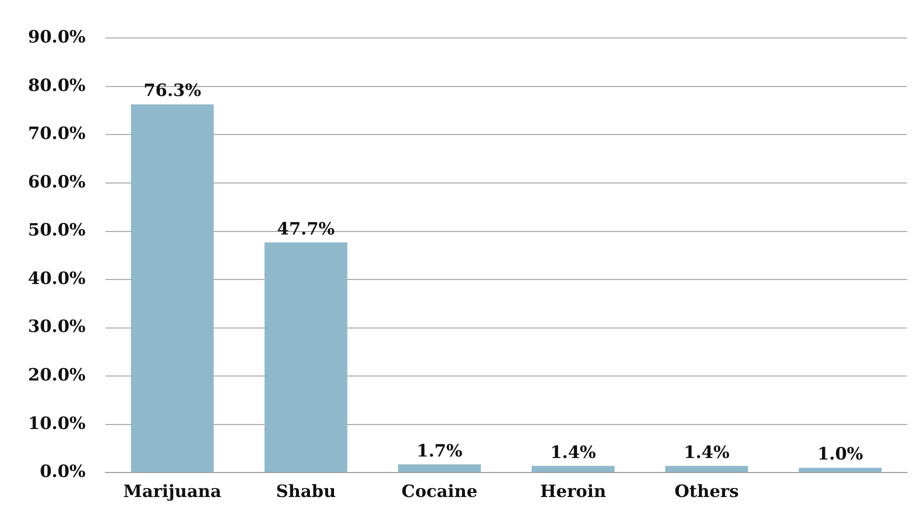  I want to click on y-tick-label: 20.0%, so click(57, 375).